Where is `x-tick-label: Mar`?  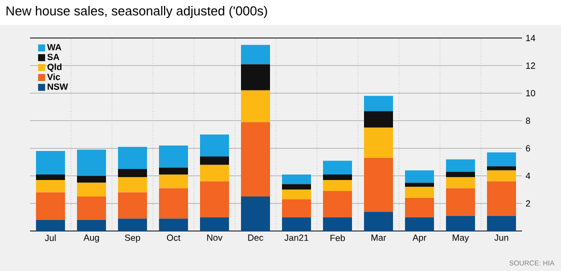 x-tick-label: Mar is located at coordinates (379, 237).